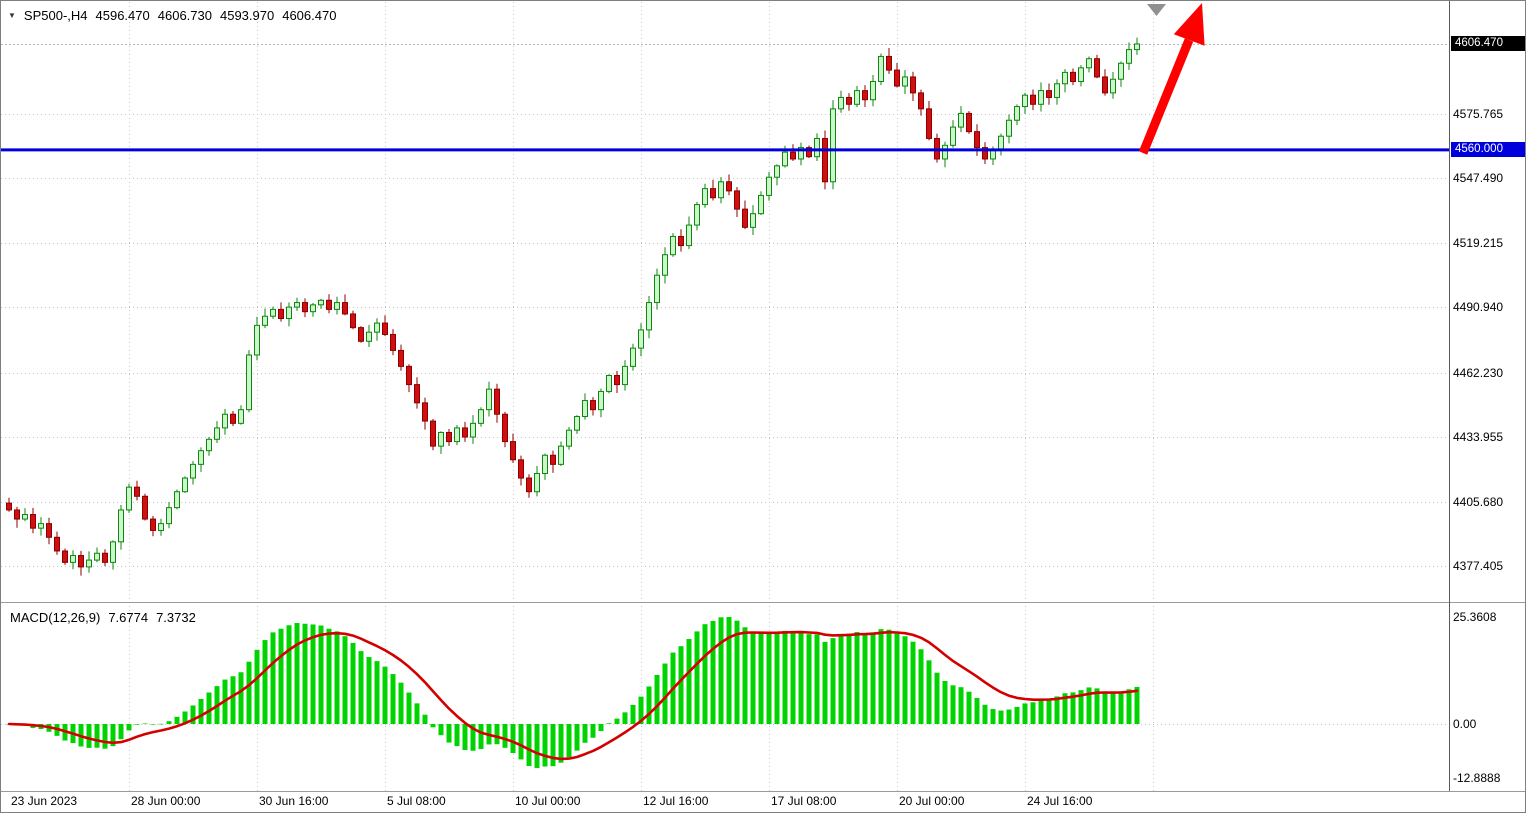 This screenshot has height=813, width=1526. Describe the element at coordinates (1189, 24) in the screenshot. I see `trend-arrow-head` at that location.